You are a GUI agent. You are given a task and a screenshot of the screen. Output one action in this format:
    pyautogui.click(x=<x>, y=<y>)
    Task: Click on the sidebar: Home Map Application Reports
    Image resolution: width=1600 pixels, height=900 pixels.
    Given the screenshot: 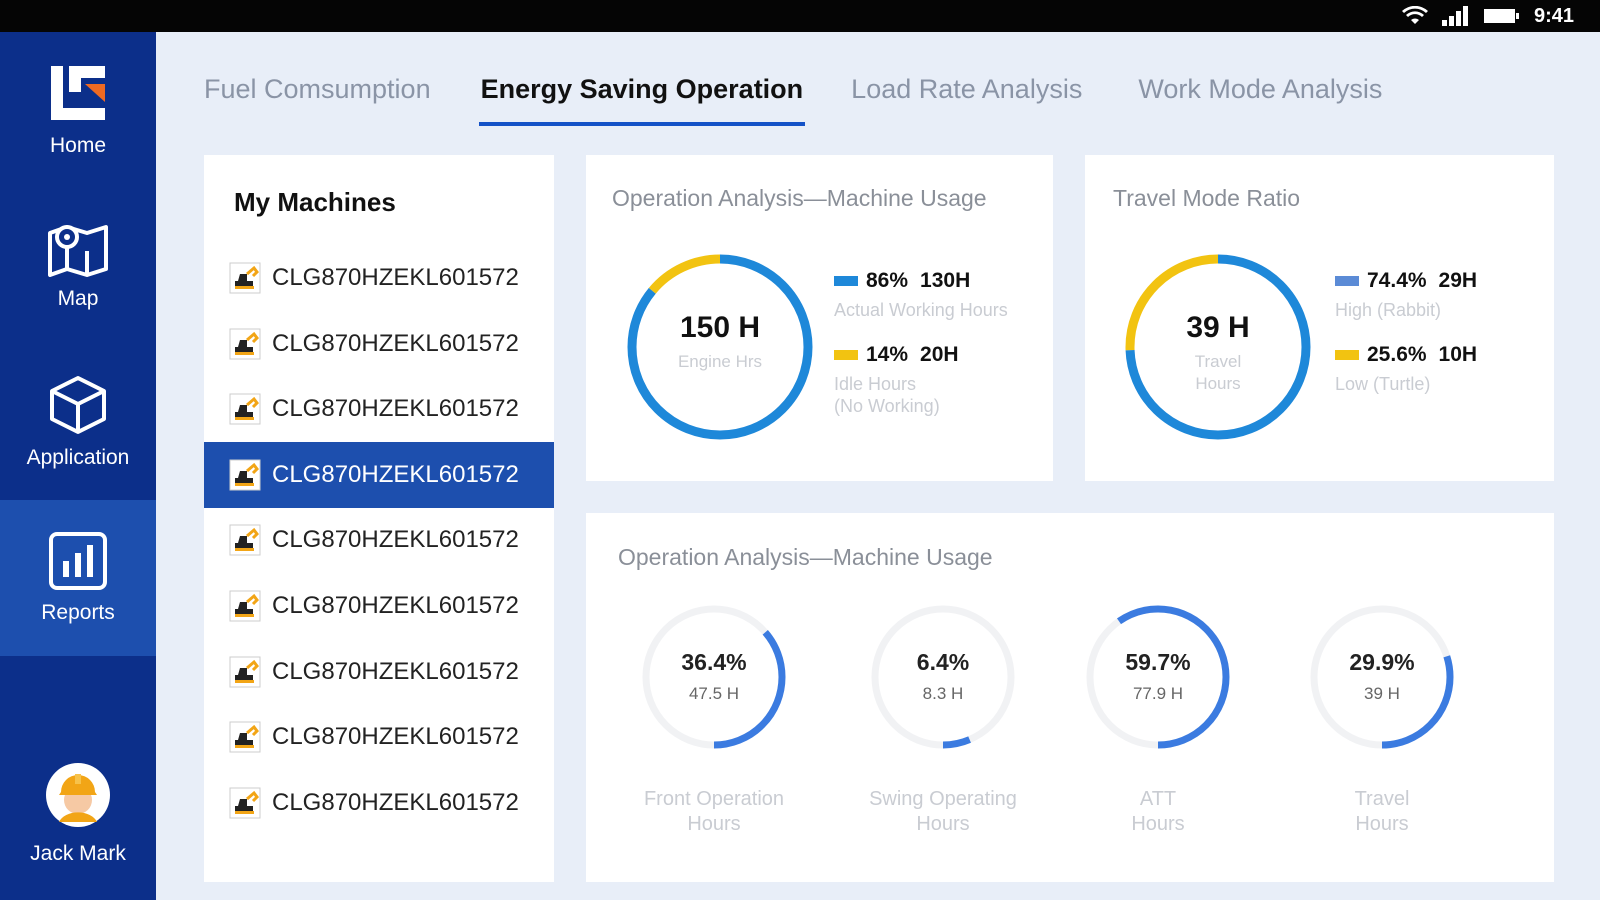 What is the action you would take?
    pyautogui.click(x=78, y=466)
    